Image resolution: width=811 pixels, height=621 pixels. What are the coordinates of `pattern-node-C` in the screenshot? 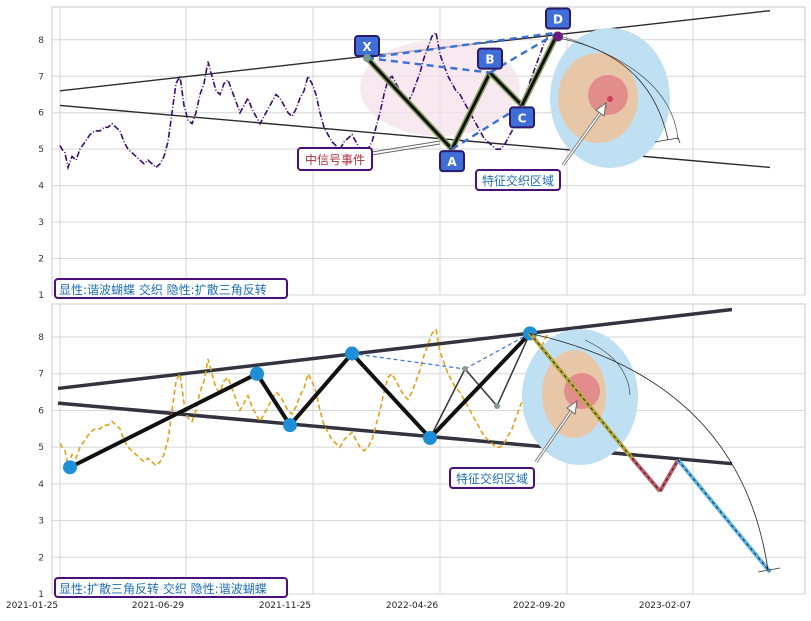 It's located at (522, 117).